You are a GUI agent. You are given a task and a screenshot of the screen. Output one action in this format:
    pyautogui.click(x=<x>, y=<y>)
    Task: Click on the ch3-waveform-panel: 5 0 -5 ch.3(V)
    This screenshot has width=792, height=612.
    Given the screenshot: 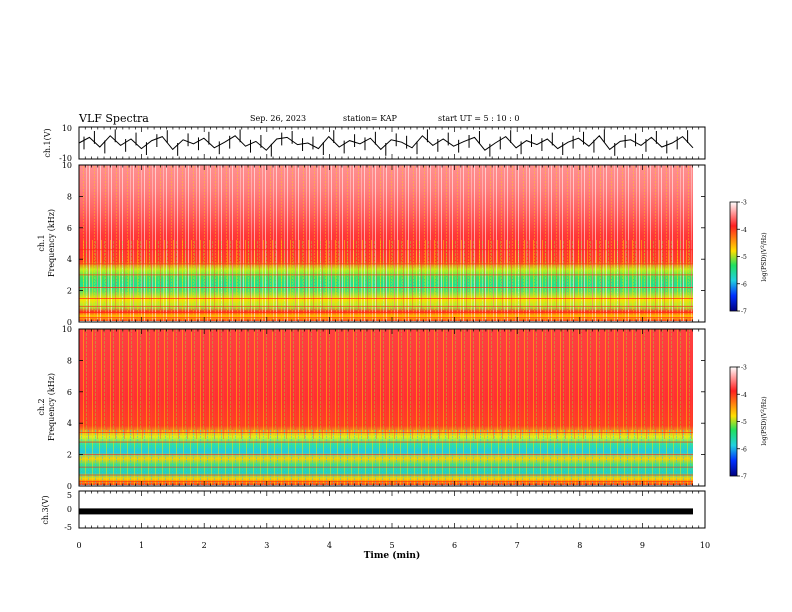 What is the action you would take?
    pyautogui.click(x=373, y=511)
    